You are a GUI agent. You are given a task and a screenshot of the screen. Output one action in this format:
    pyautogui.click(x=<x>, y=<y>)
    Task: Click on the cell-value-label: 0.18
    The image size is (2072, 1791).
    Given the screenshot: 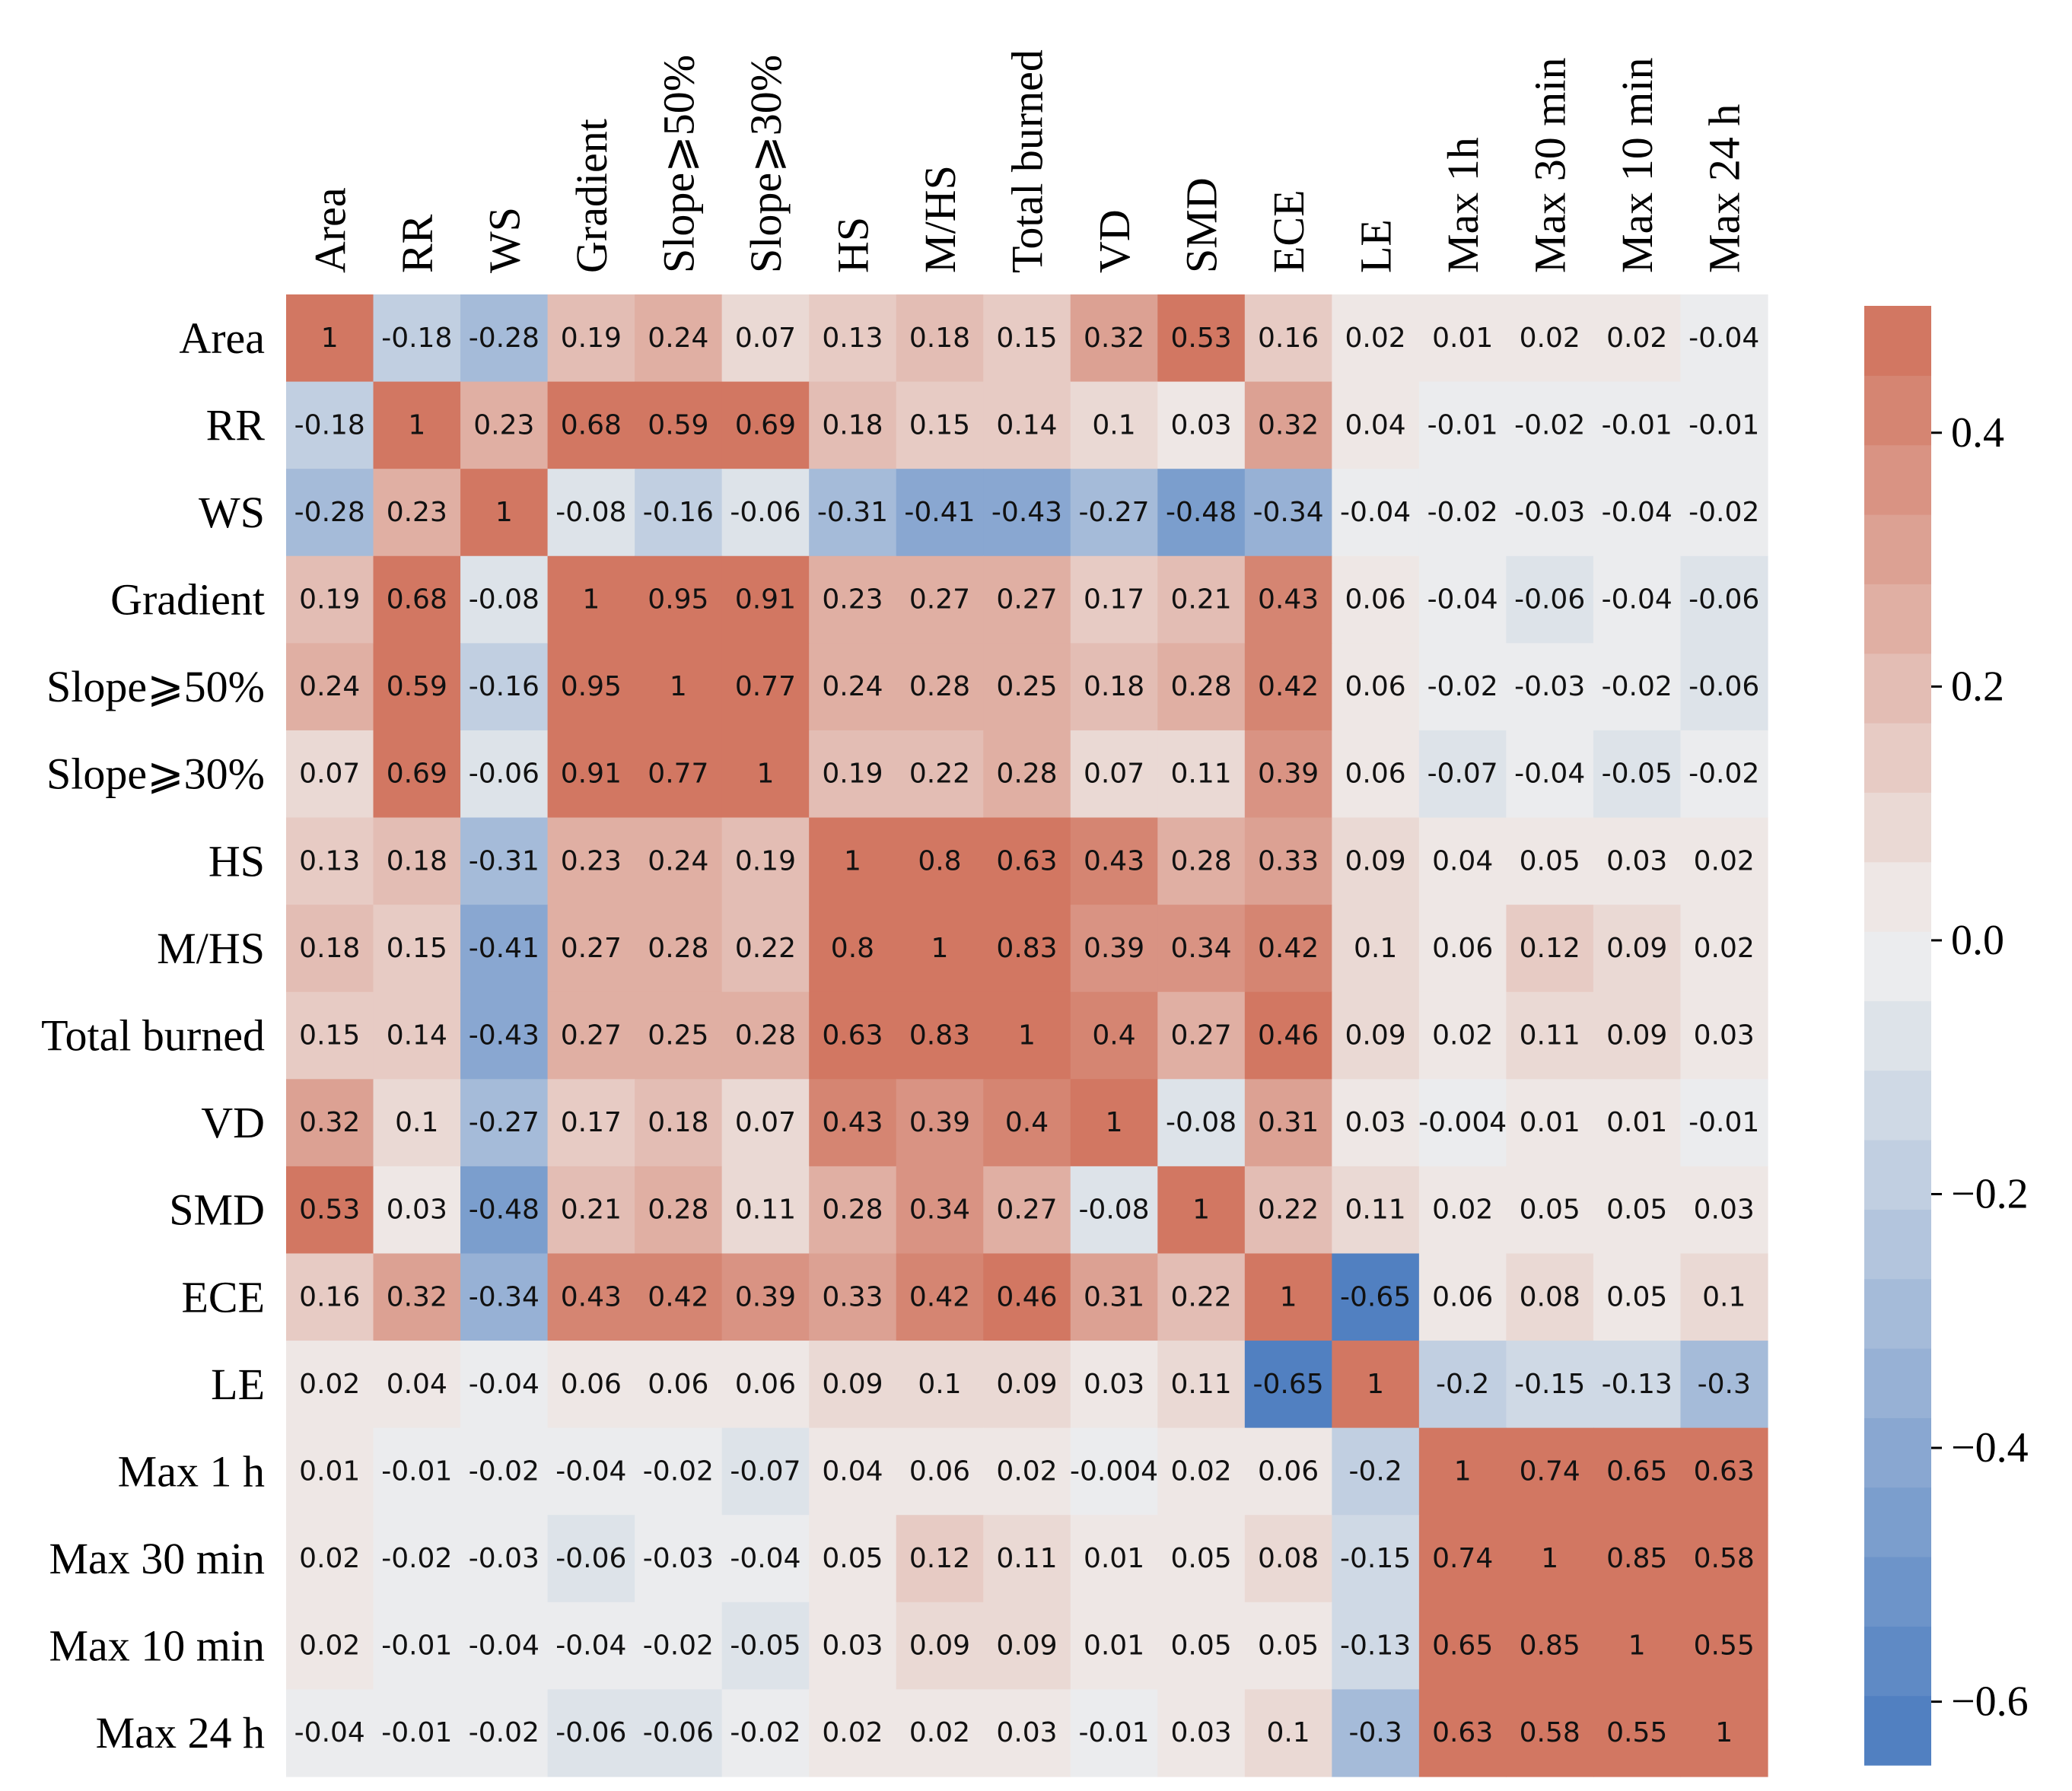 What is the action you would take?
    pyautogui.click(x=1114, y=687)
    